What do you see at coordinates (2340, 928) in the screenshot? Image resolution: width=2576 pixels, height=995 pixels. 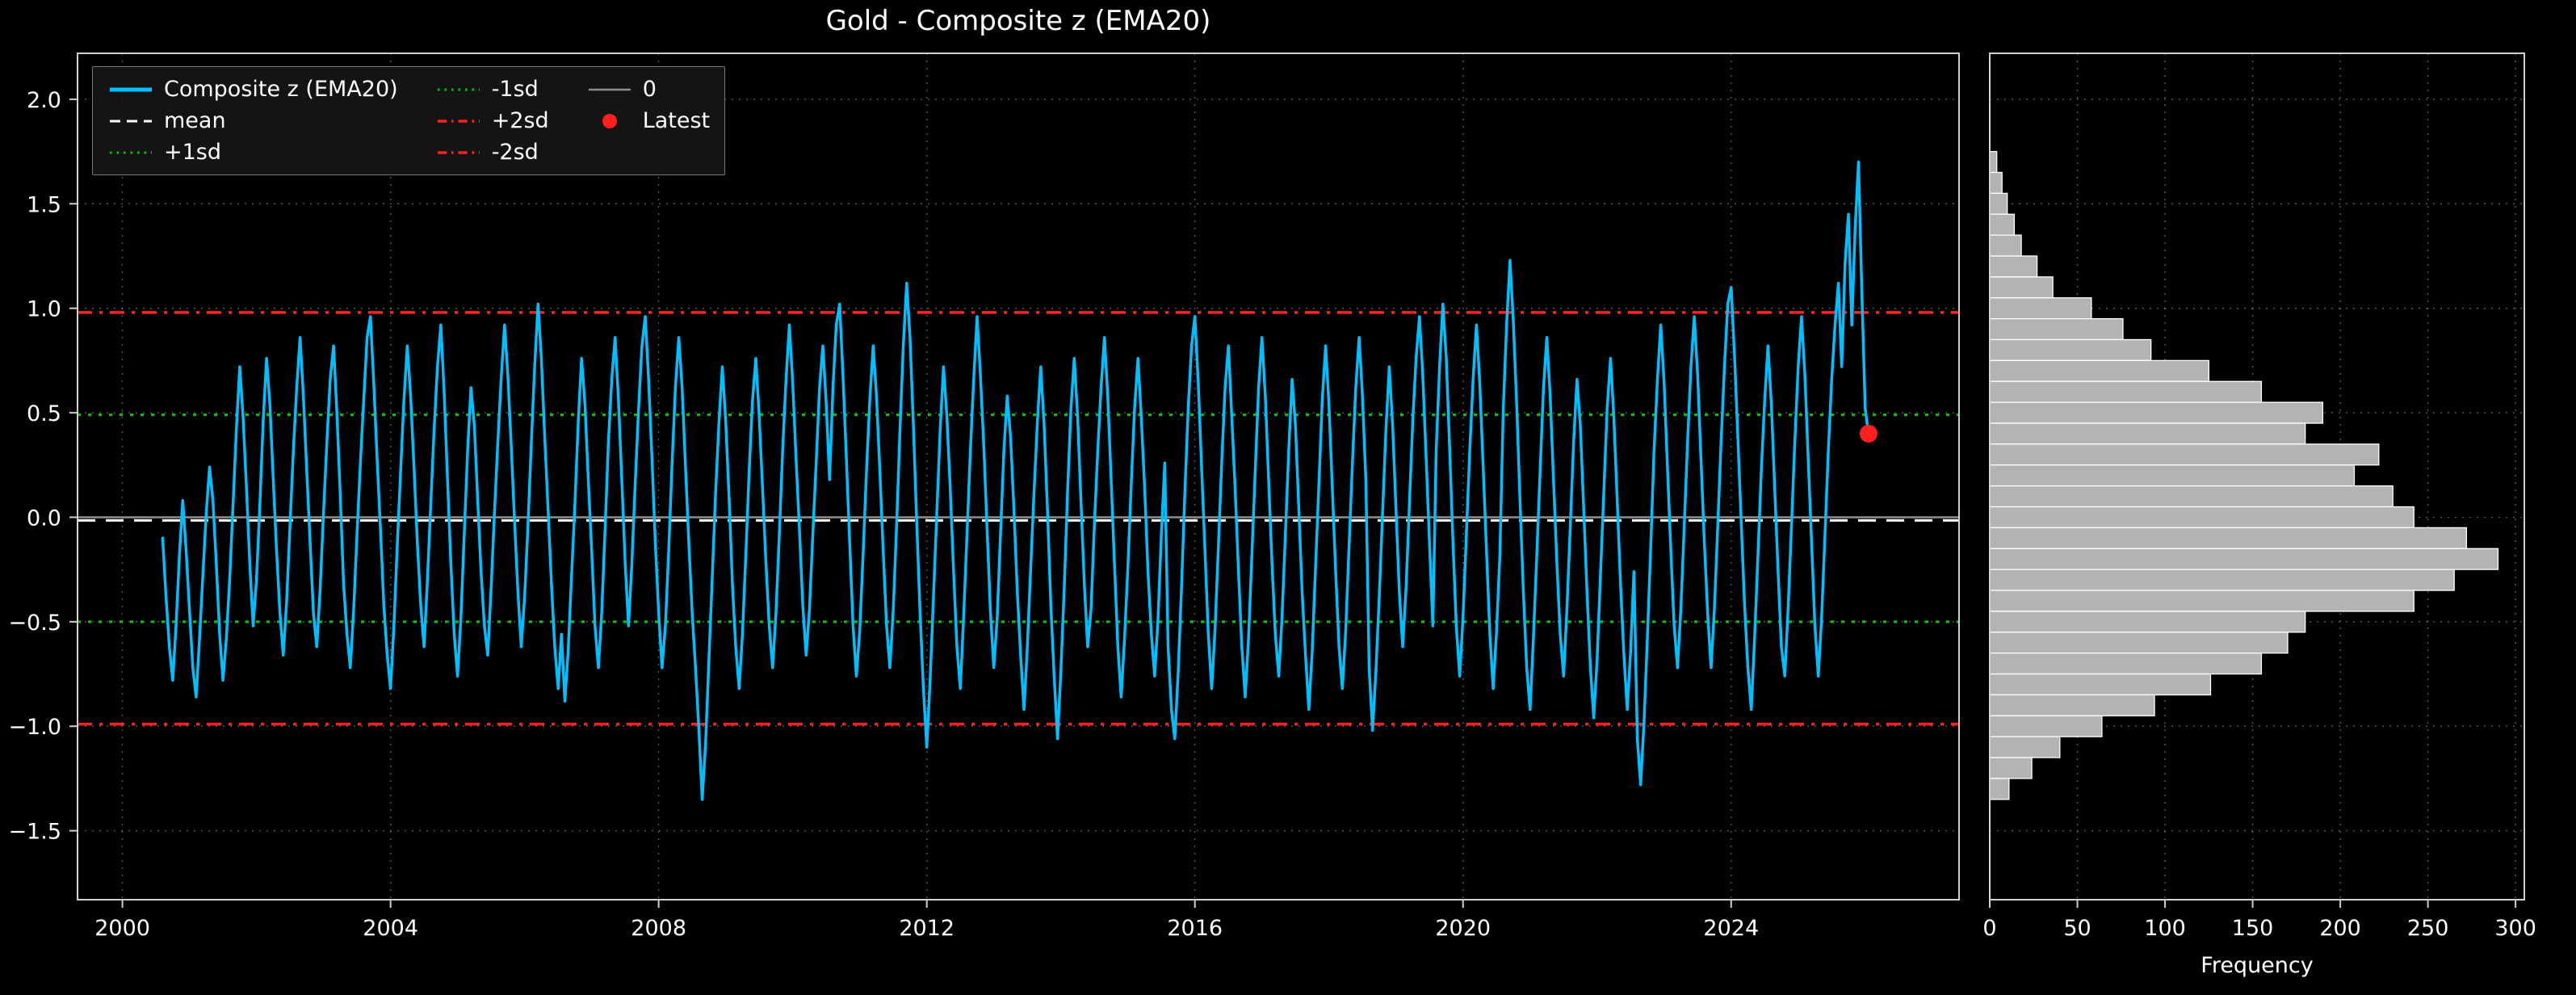 I see `hist-x-tick-label: 200` at bounding box center [2340, 928].